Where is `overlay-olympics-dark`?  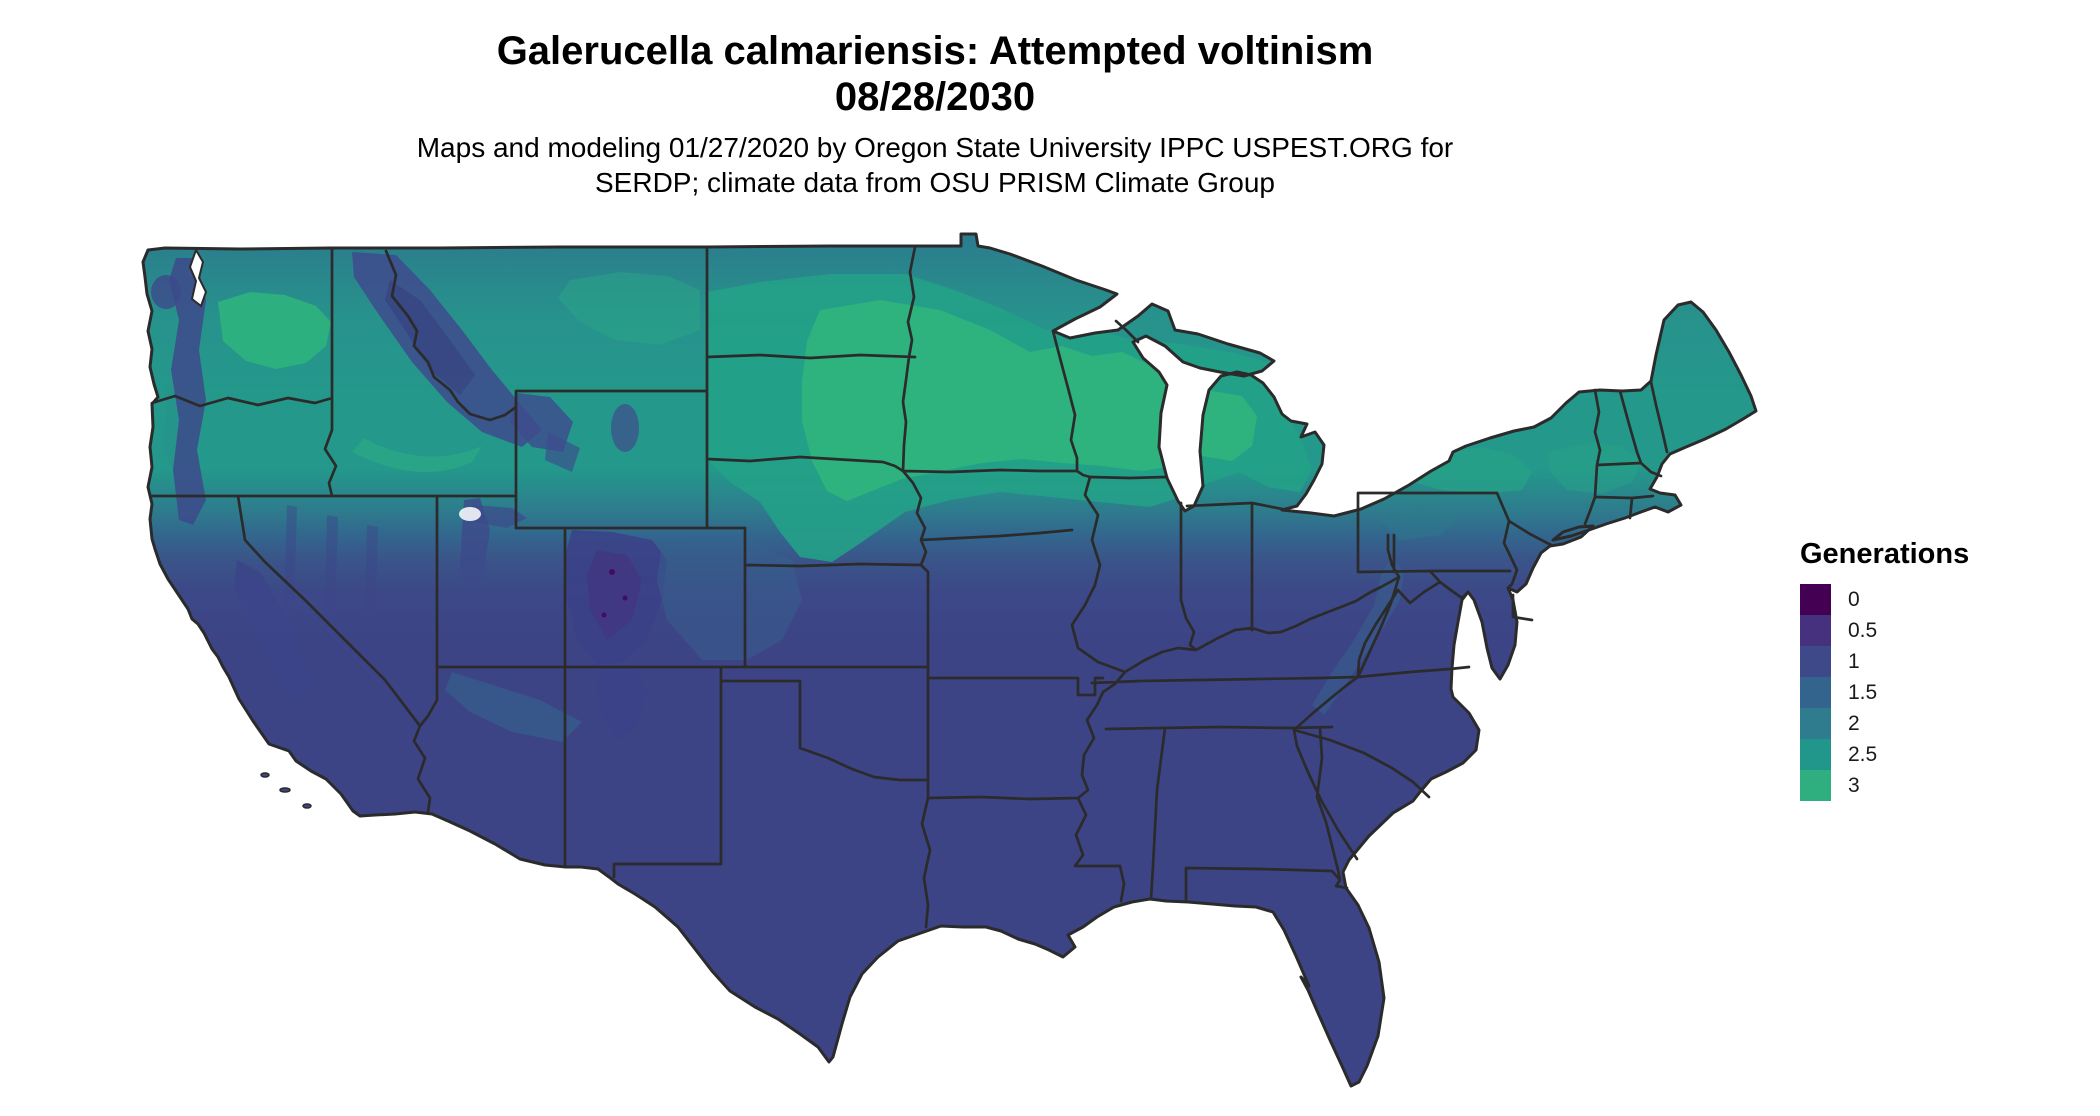
overlay-olympics-dark is located at coordinates (166, 292).